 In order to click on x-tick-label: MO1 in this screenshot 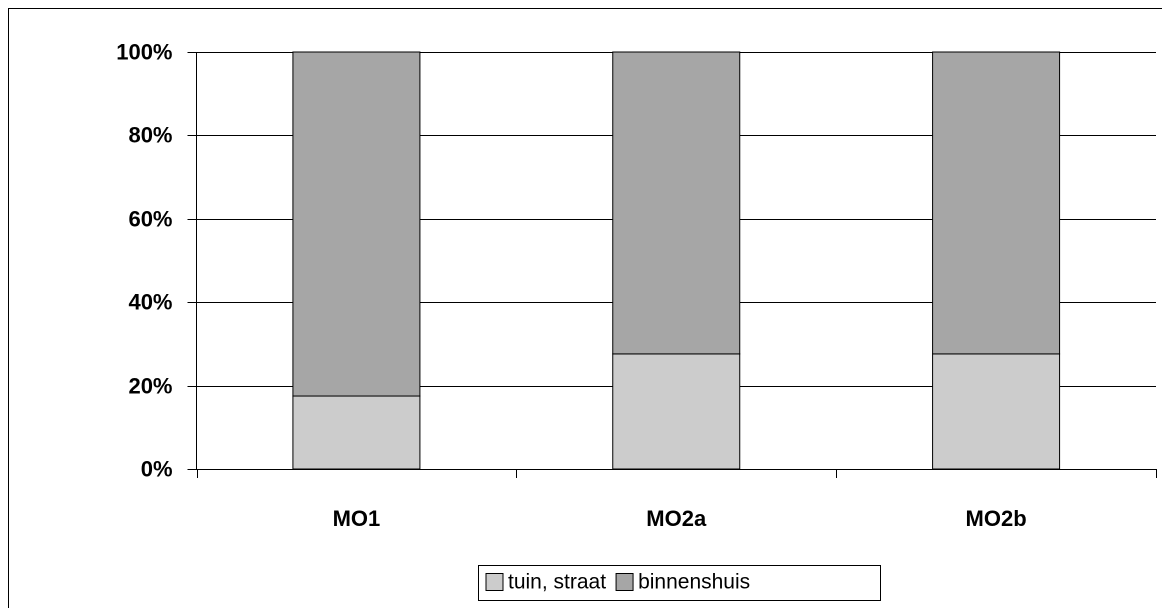, I will do `click(357, 518)`.